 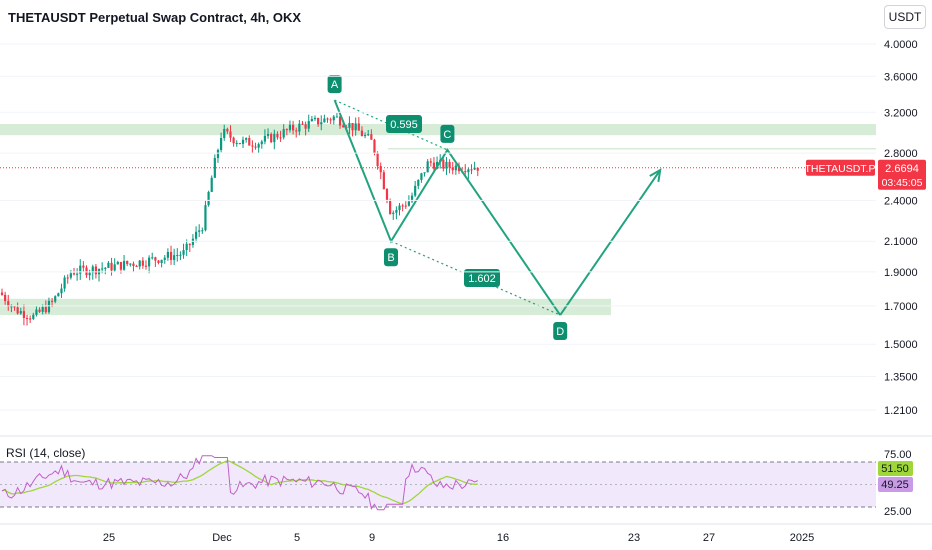 What do you see at coordinates (404, 125) in the screenshot?
I see `ratio-label-ac: 0.595` at bounding box center [404, 125].